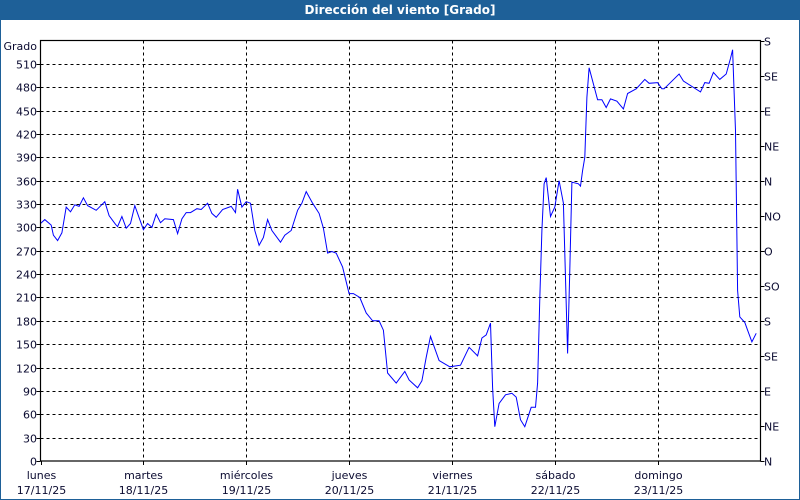  I want to click on y-tick-label: 240, so click(26, 275).